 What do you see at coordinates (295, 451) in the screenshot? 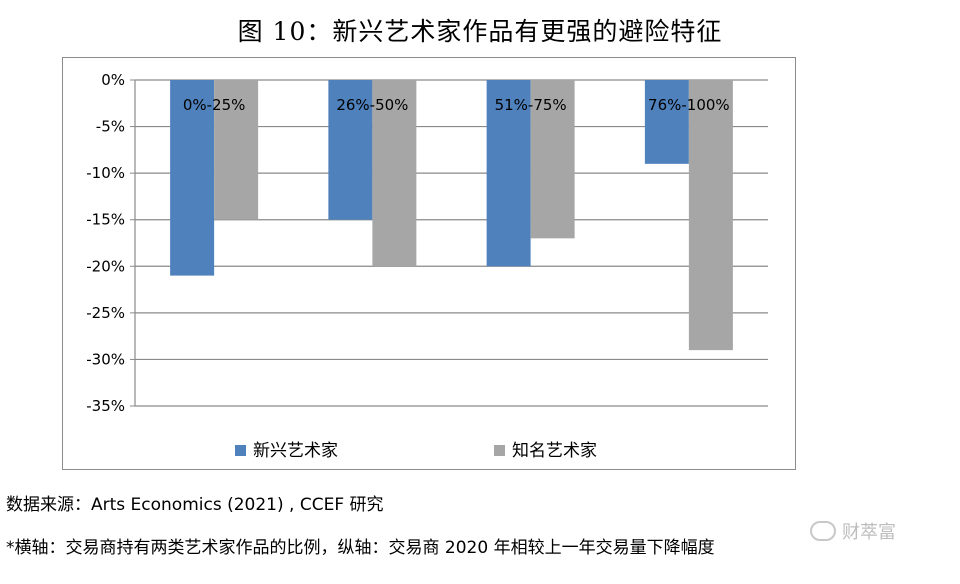
I see `legend-label: 新兴艺术家` at bounding box center [295, 451].